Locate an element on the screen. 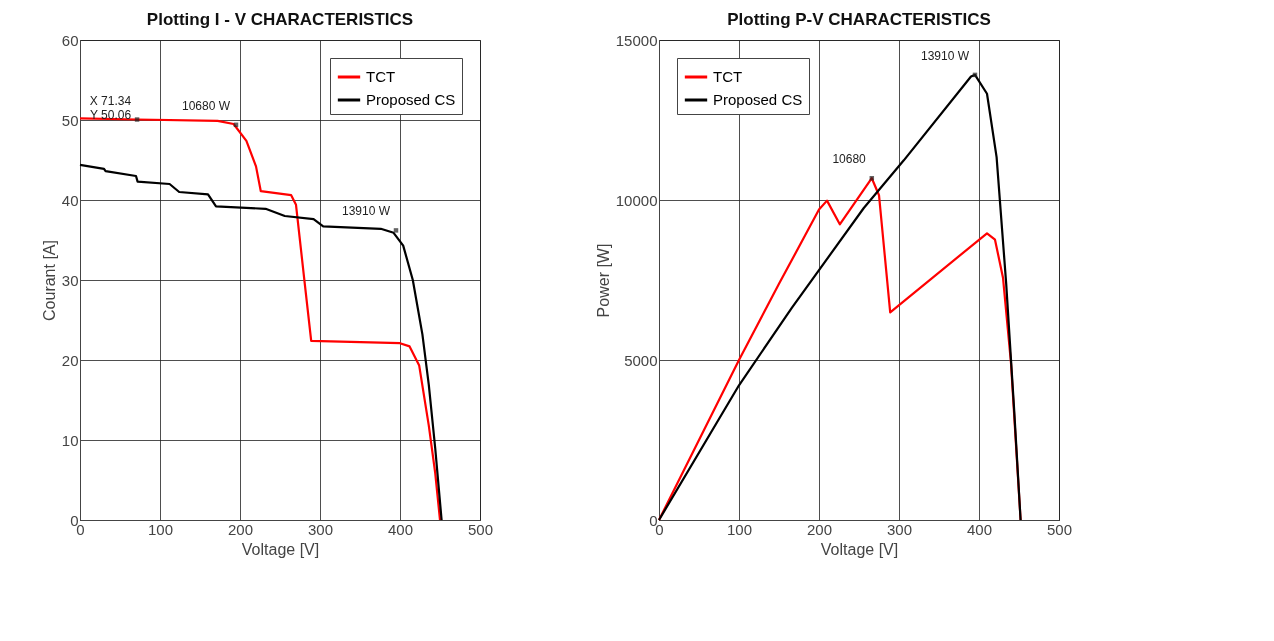 The width and height of the screenshot is (1274, 641). y-tick-label: 15000 is located at coordinates (636, 40).